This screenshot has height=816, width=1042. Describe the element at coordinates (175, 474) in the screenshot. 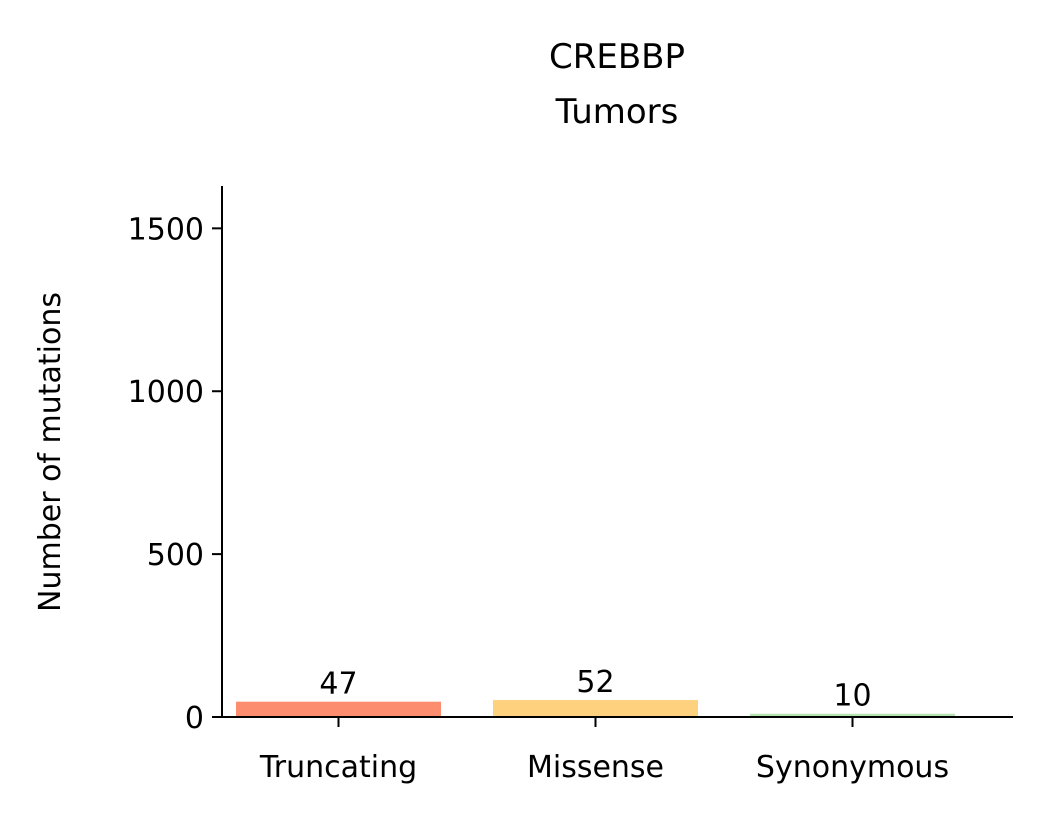

I see `y-axis-ticks: 0 500 1000 1500` at that location.